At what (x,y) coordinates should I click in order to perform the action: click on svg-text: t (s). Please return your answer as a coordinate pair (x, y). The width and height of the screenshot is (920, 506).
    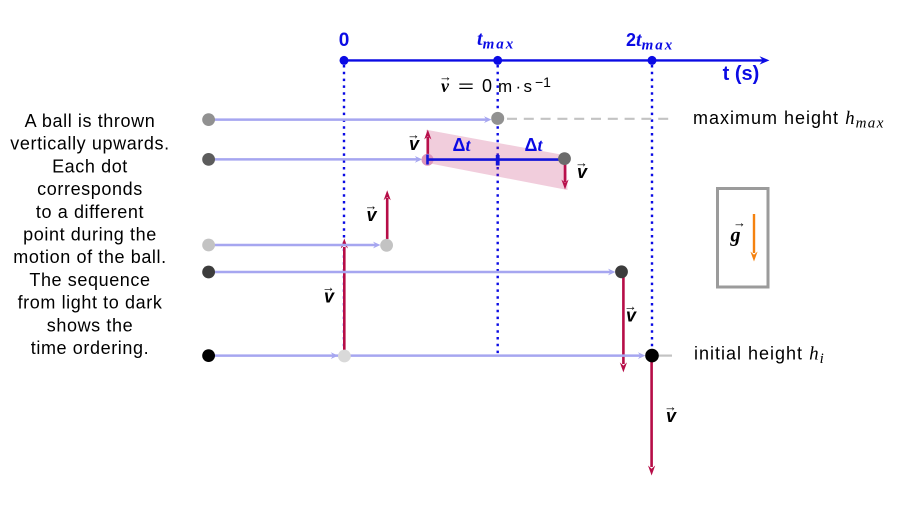
    Looking at the image, I should click on (741, 74).